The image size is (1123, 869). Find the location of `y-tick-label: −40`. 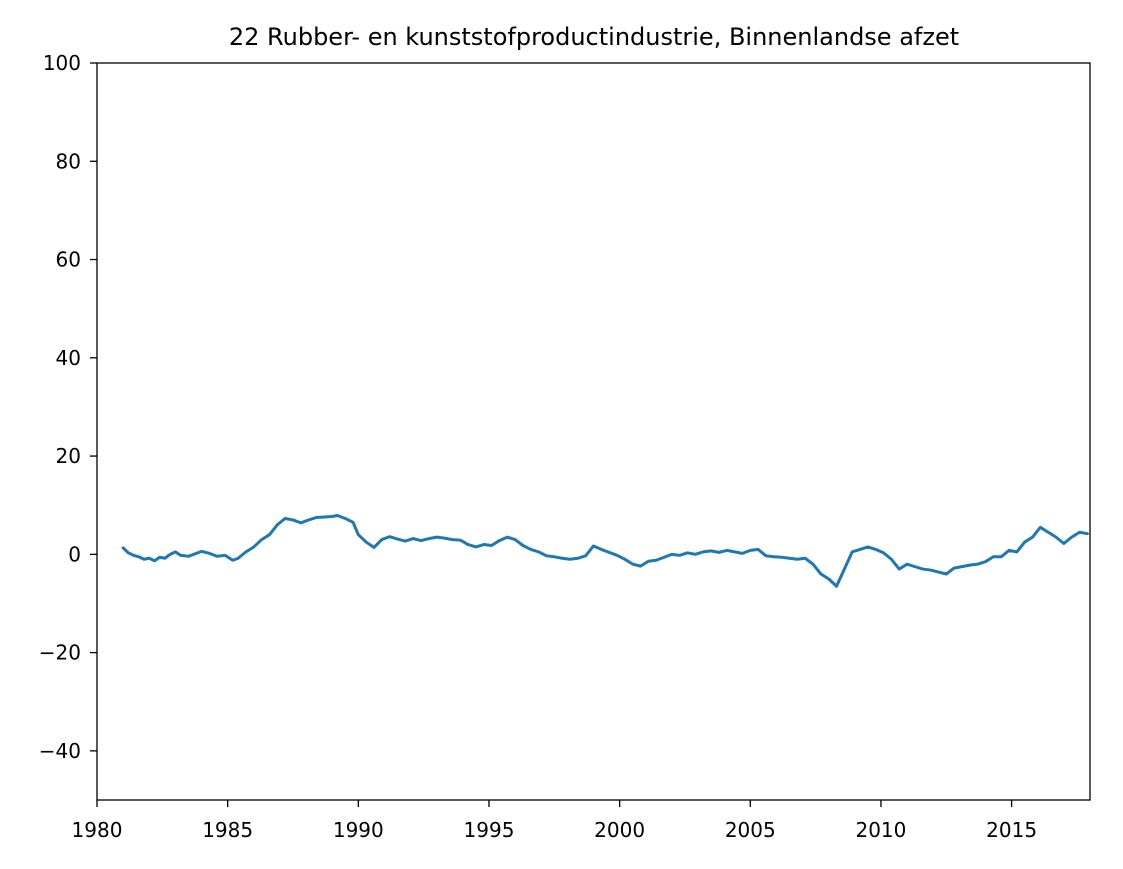

y-tick-label: −40 is located at coordinates (60, 751).